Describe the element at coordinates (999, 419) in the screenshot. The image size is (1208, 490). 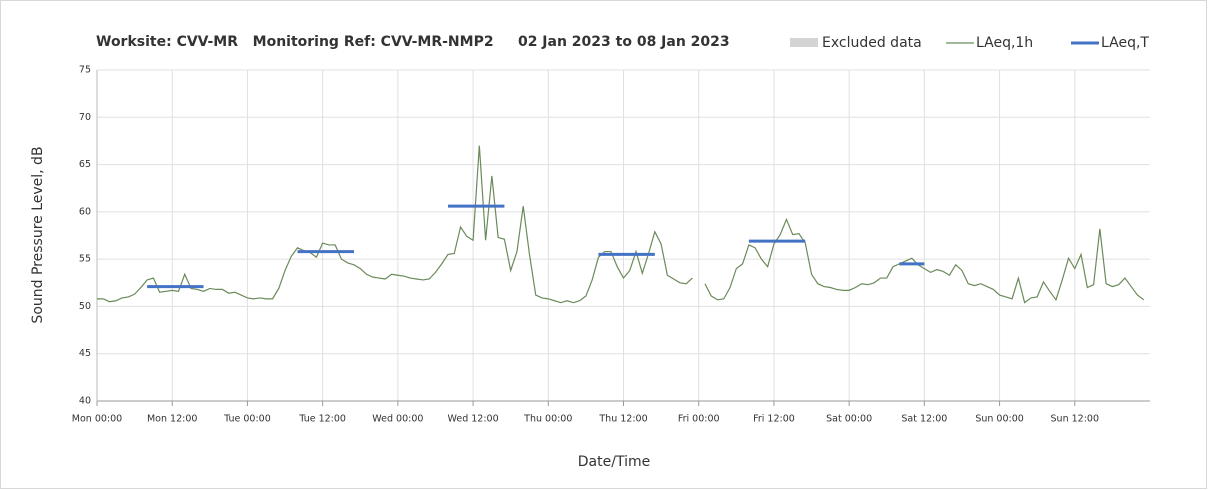
I see `x-tick-label: Sun 00:00` at that location.